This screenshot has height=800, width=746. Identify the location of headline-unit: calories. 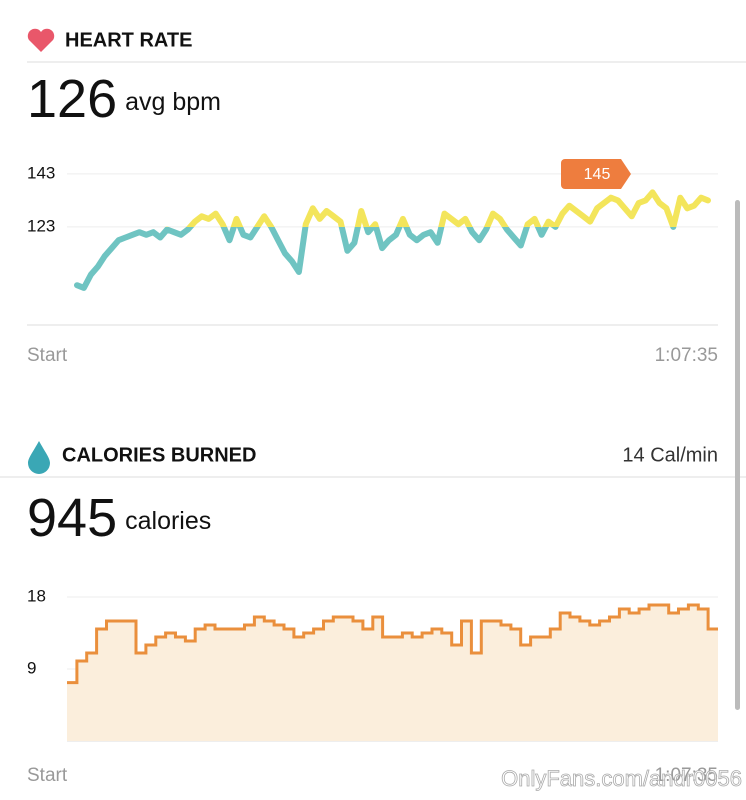
(168, 521).